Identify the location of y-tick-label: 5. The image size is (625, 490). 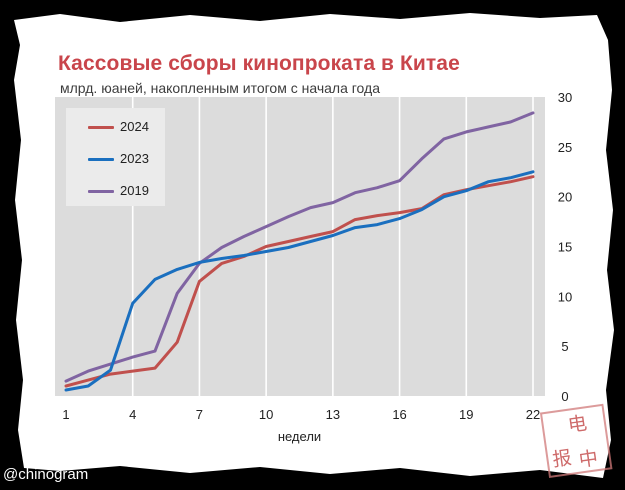
(564, 346).